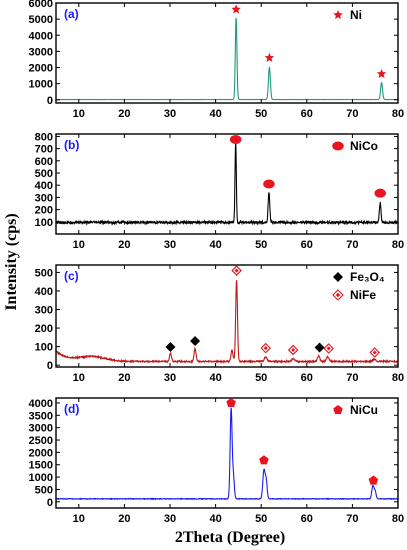  What do you see at coordinates (71, 276) in the screenshot?
I see `panel-label: (c)` at bounding box center [71, 276].